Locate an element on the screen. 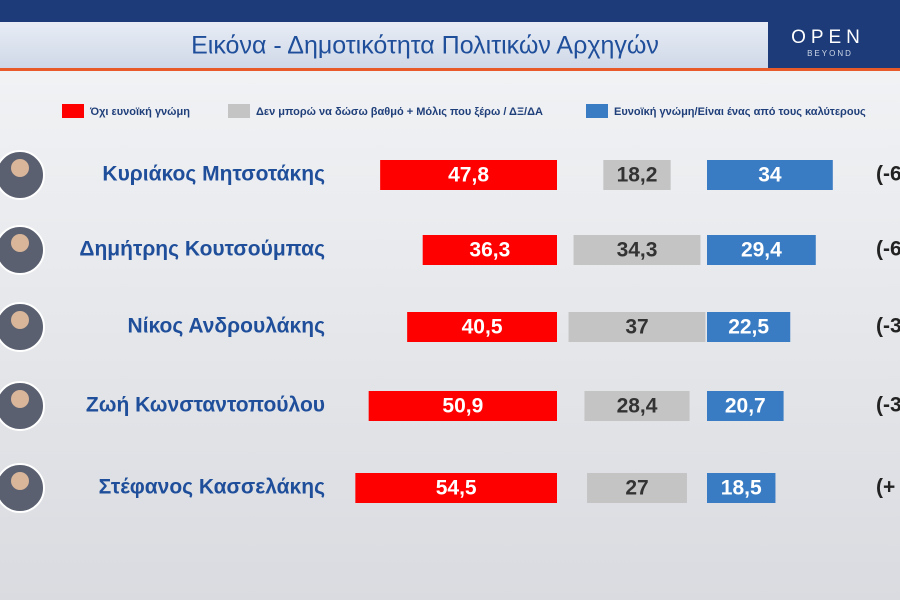 This screenshot has height=600, width=900. category-label: Στέφανος Κασσελάκης is located at coordinates (212, 487).